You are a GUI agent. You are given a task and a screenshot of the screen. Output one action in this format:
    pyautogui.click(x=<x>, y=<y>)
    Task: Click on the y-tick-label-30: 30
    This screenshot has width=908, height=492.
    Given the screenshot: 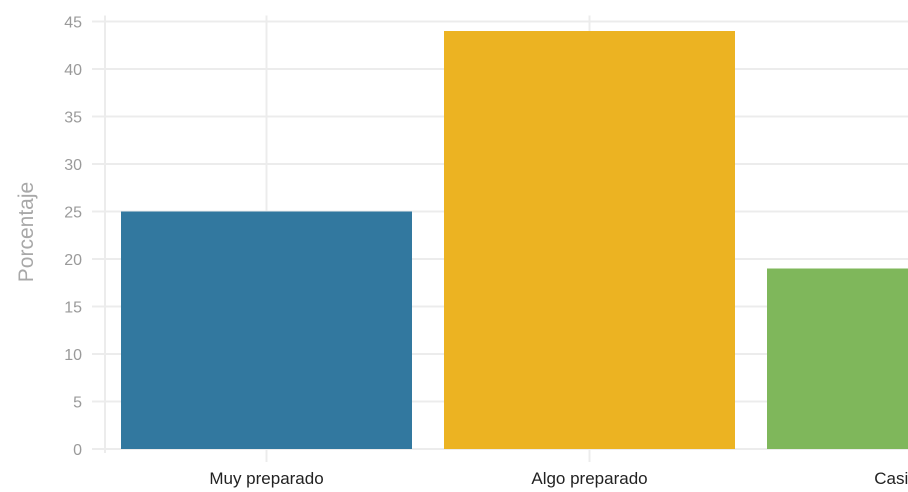 What is the action you would take?
    pyautogui.click(x=73, y=165)
    